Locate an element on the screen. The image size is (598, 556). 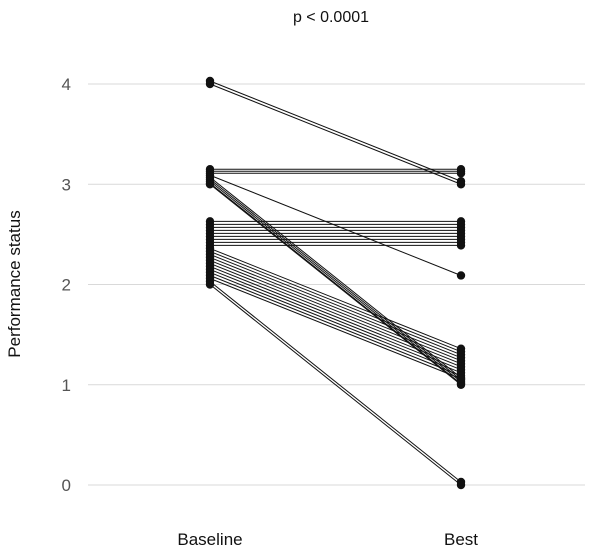
x-category-labels: Baseline Best is located at coordinates (327, 539).